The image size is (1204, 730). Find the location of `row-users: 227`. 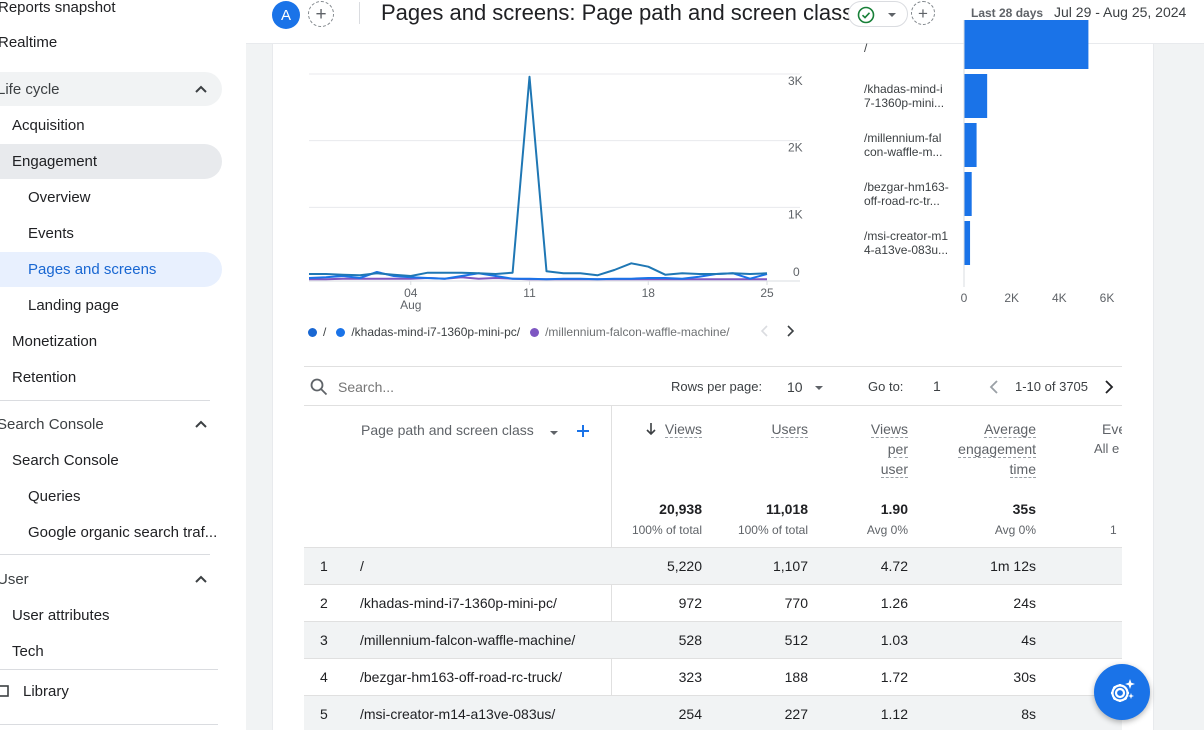

row-users: 227 is located at coordinates (796, 714).